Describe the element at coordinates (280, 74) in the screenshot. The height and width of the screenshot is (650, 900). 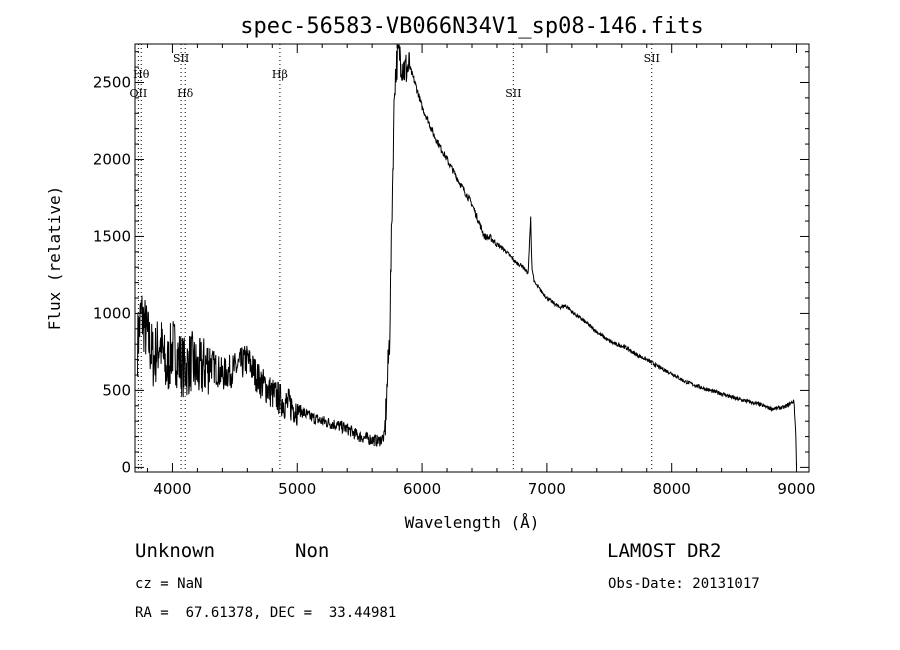
I see `line-marker-label: Hβ` at that location.